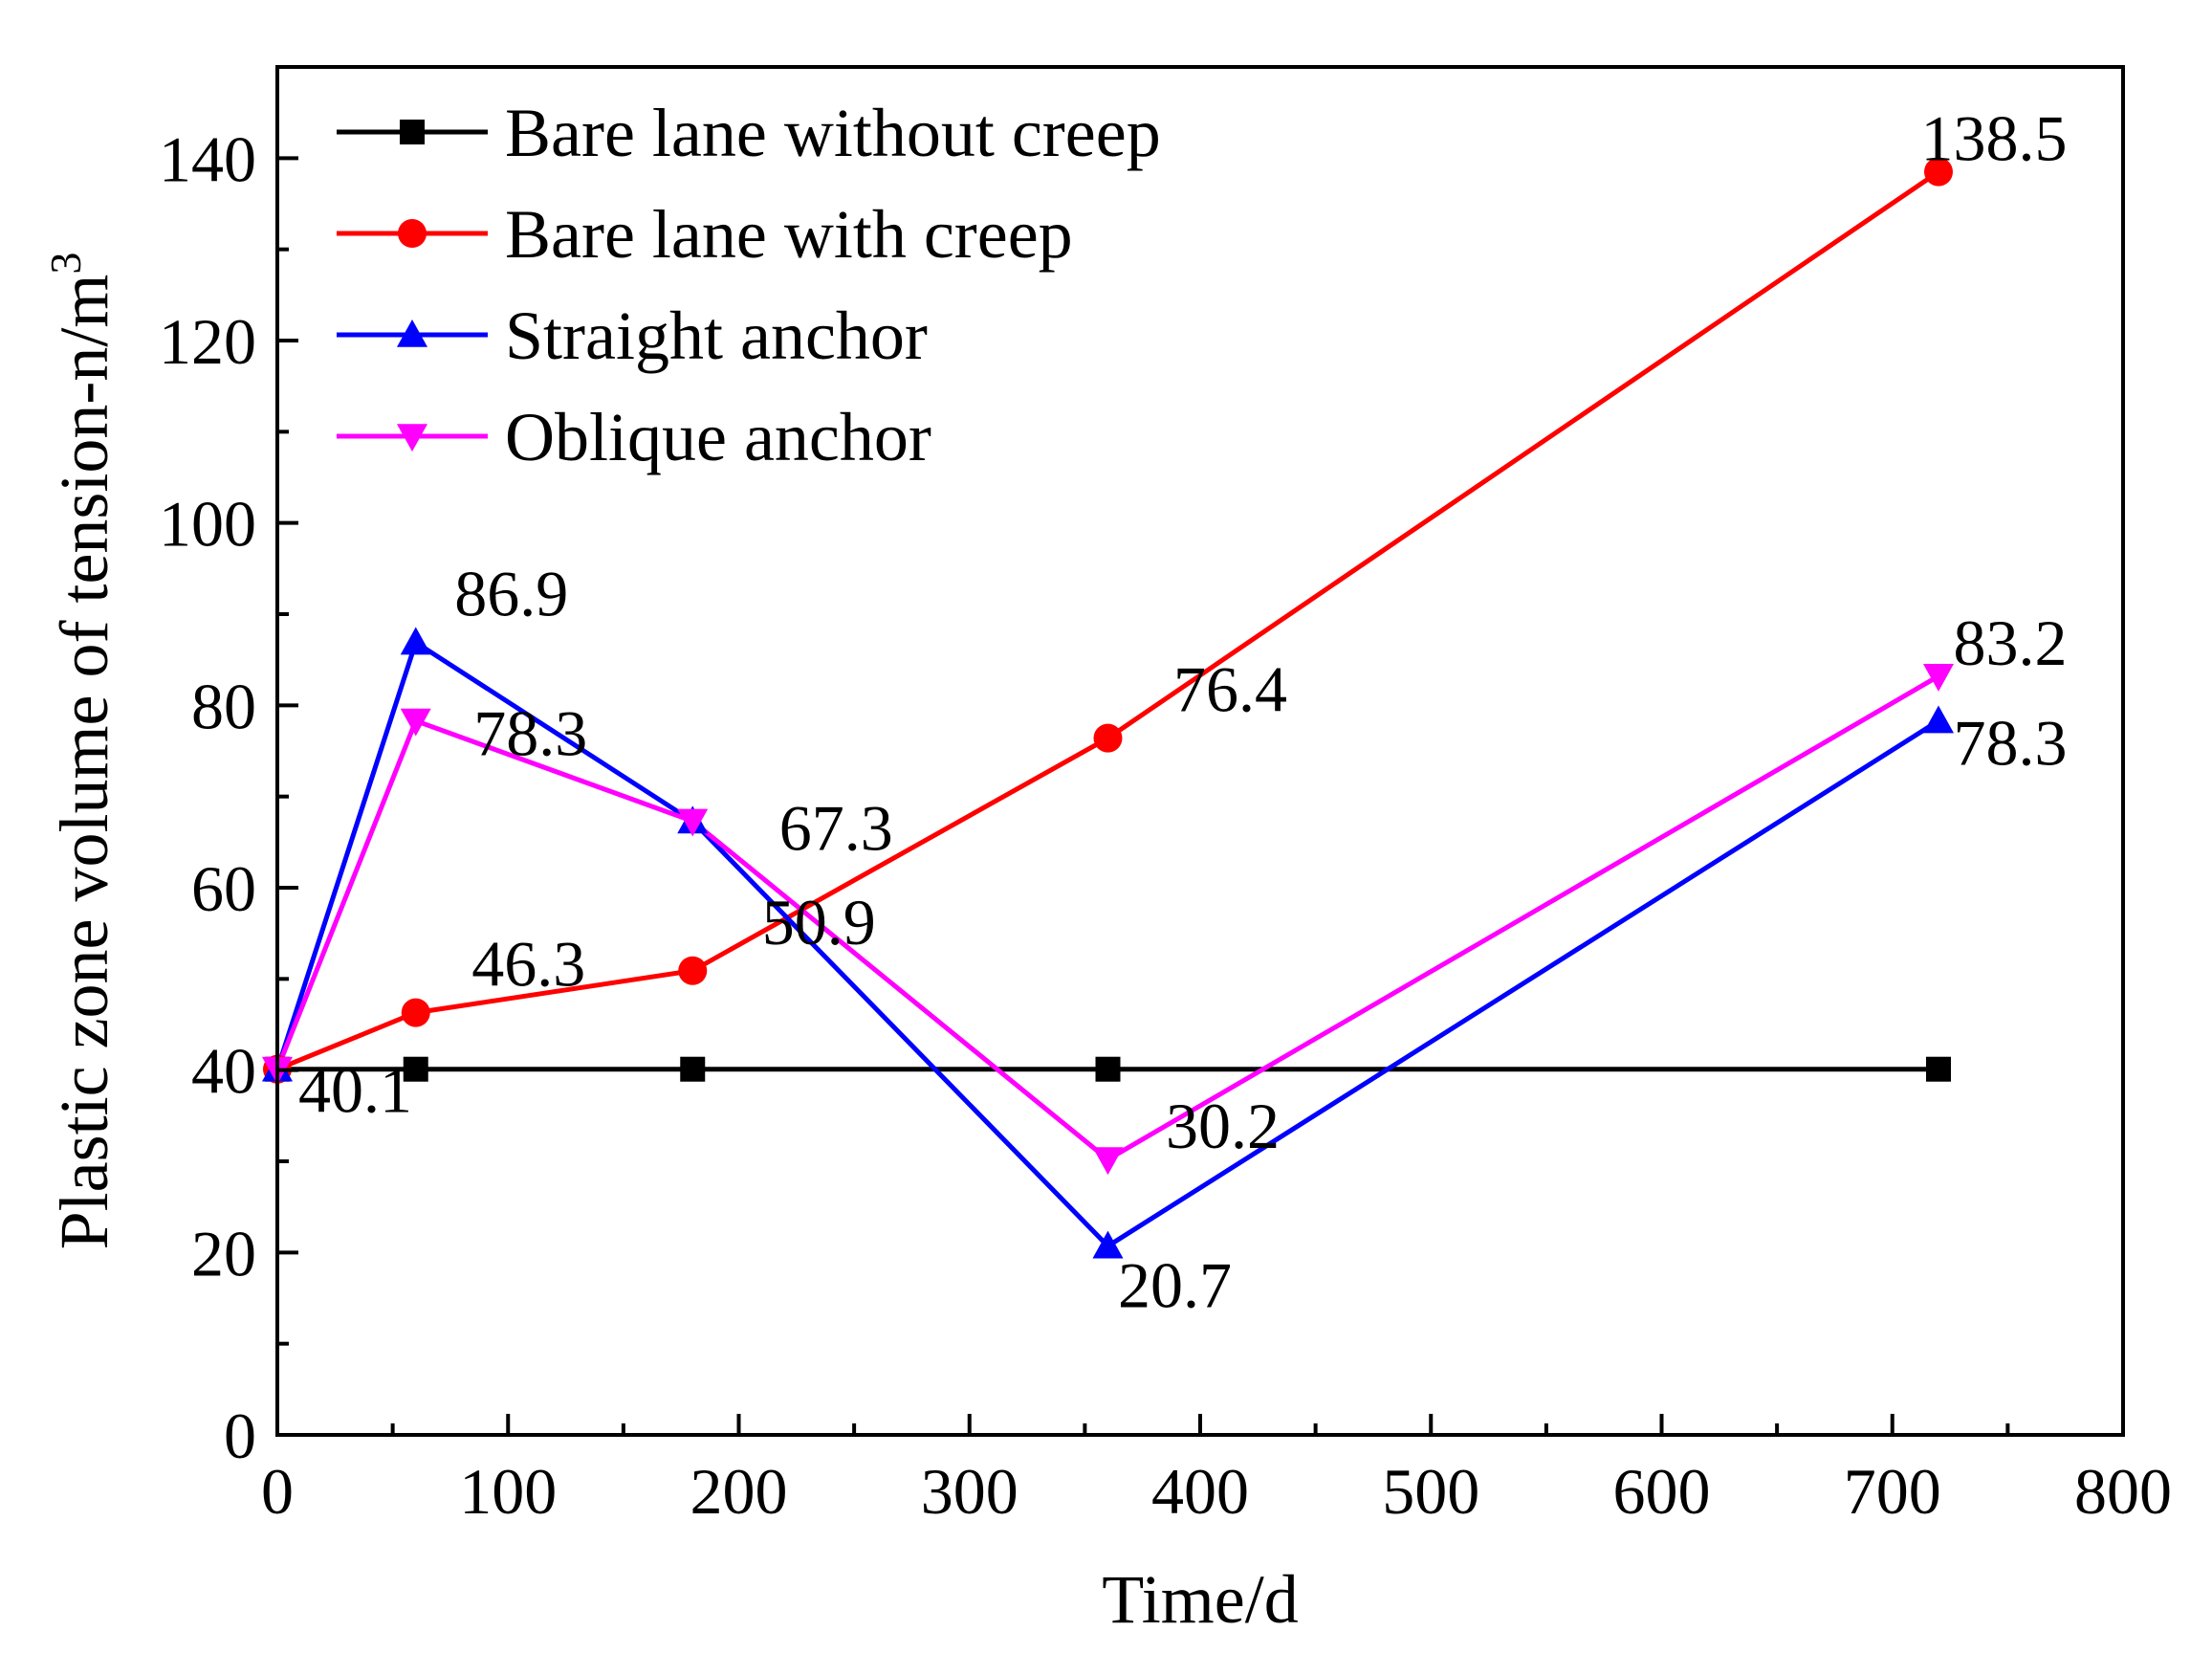 The width and height of the screenshot is (2212, 1653). Describe the element at coordinates (969, 1491) in the screenshot. I see `x-tick-label: 300` at that location.